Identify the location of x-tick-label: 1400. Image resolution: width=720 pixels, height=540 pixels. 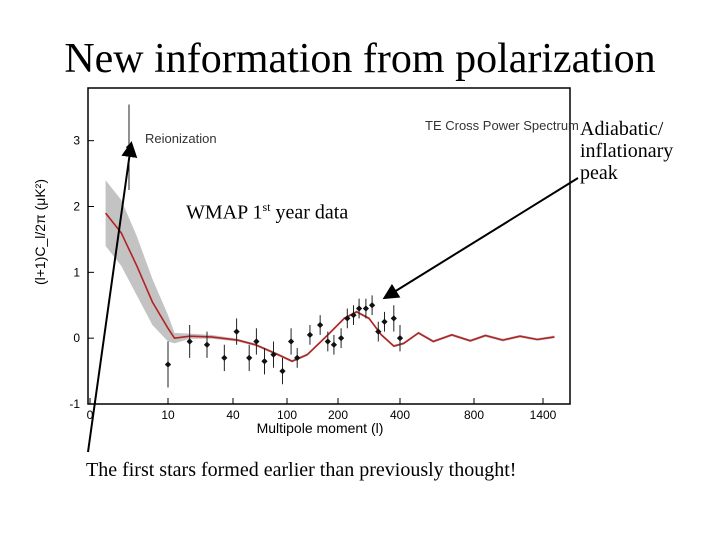
(543, 415).